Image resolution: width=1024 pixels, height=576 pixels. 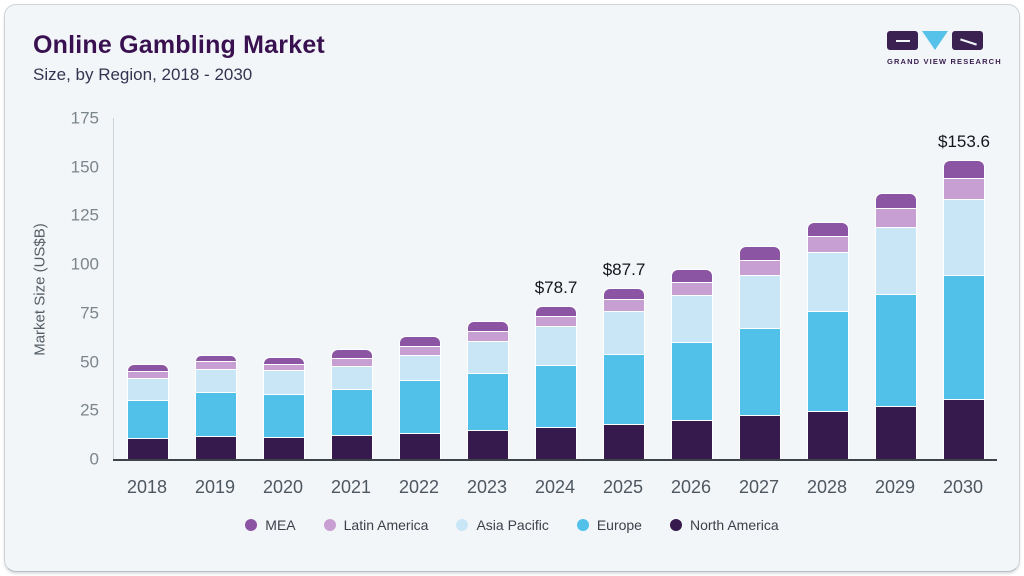 What do you see at coordinates (963, 487) in the screenshot?
I see `x-tick-label-2030: 2030` at bounding box center [963, 487].